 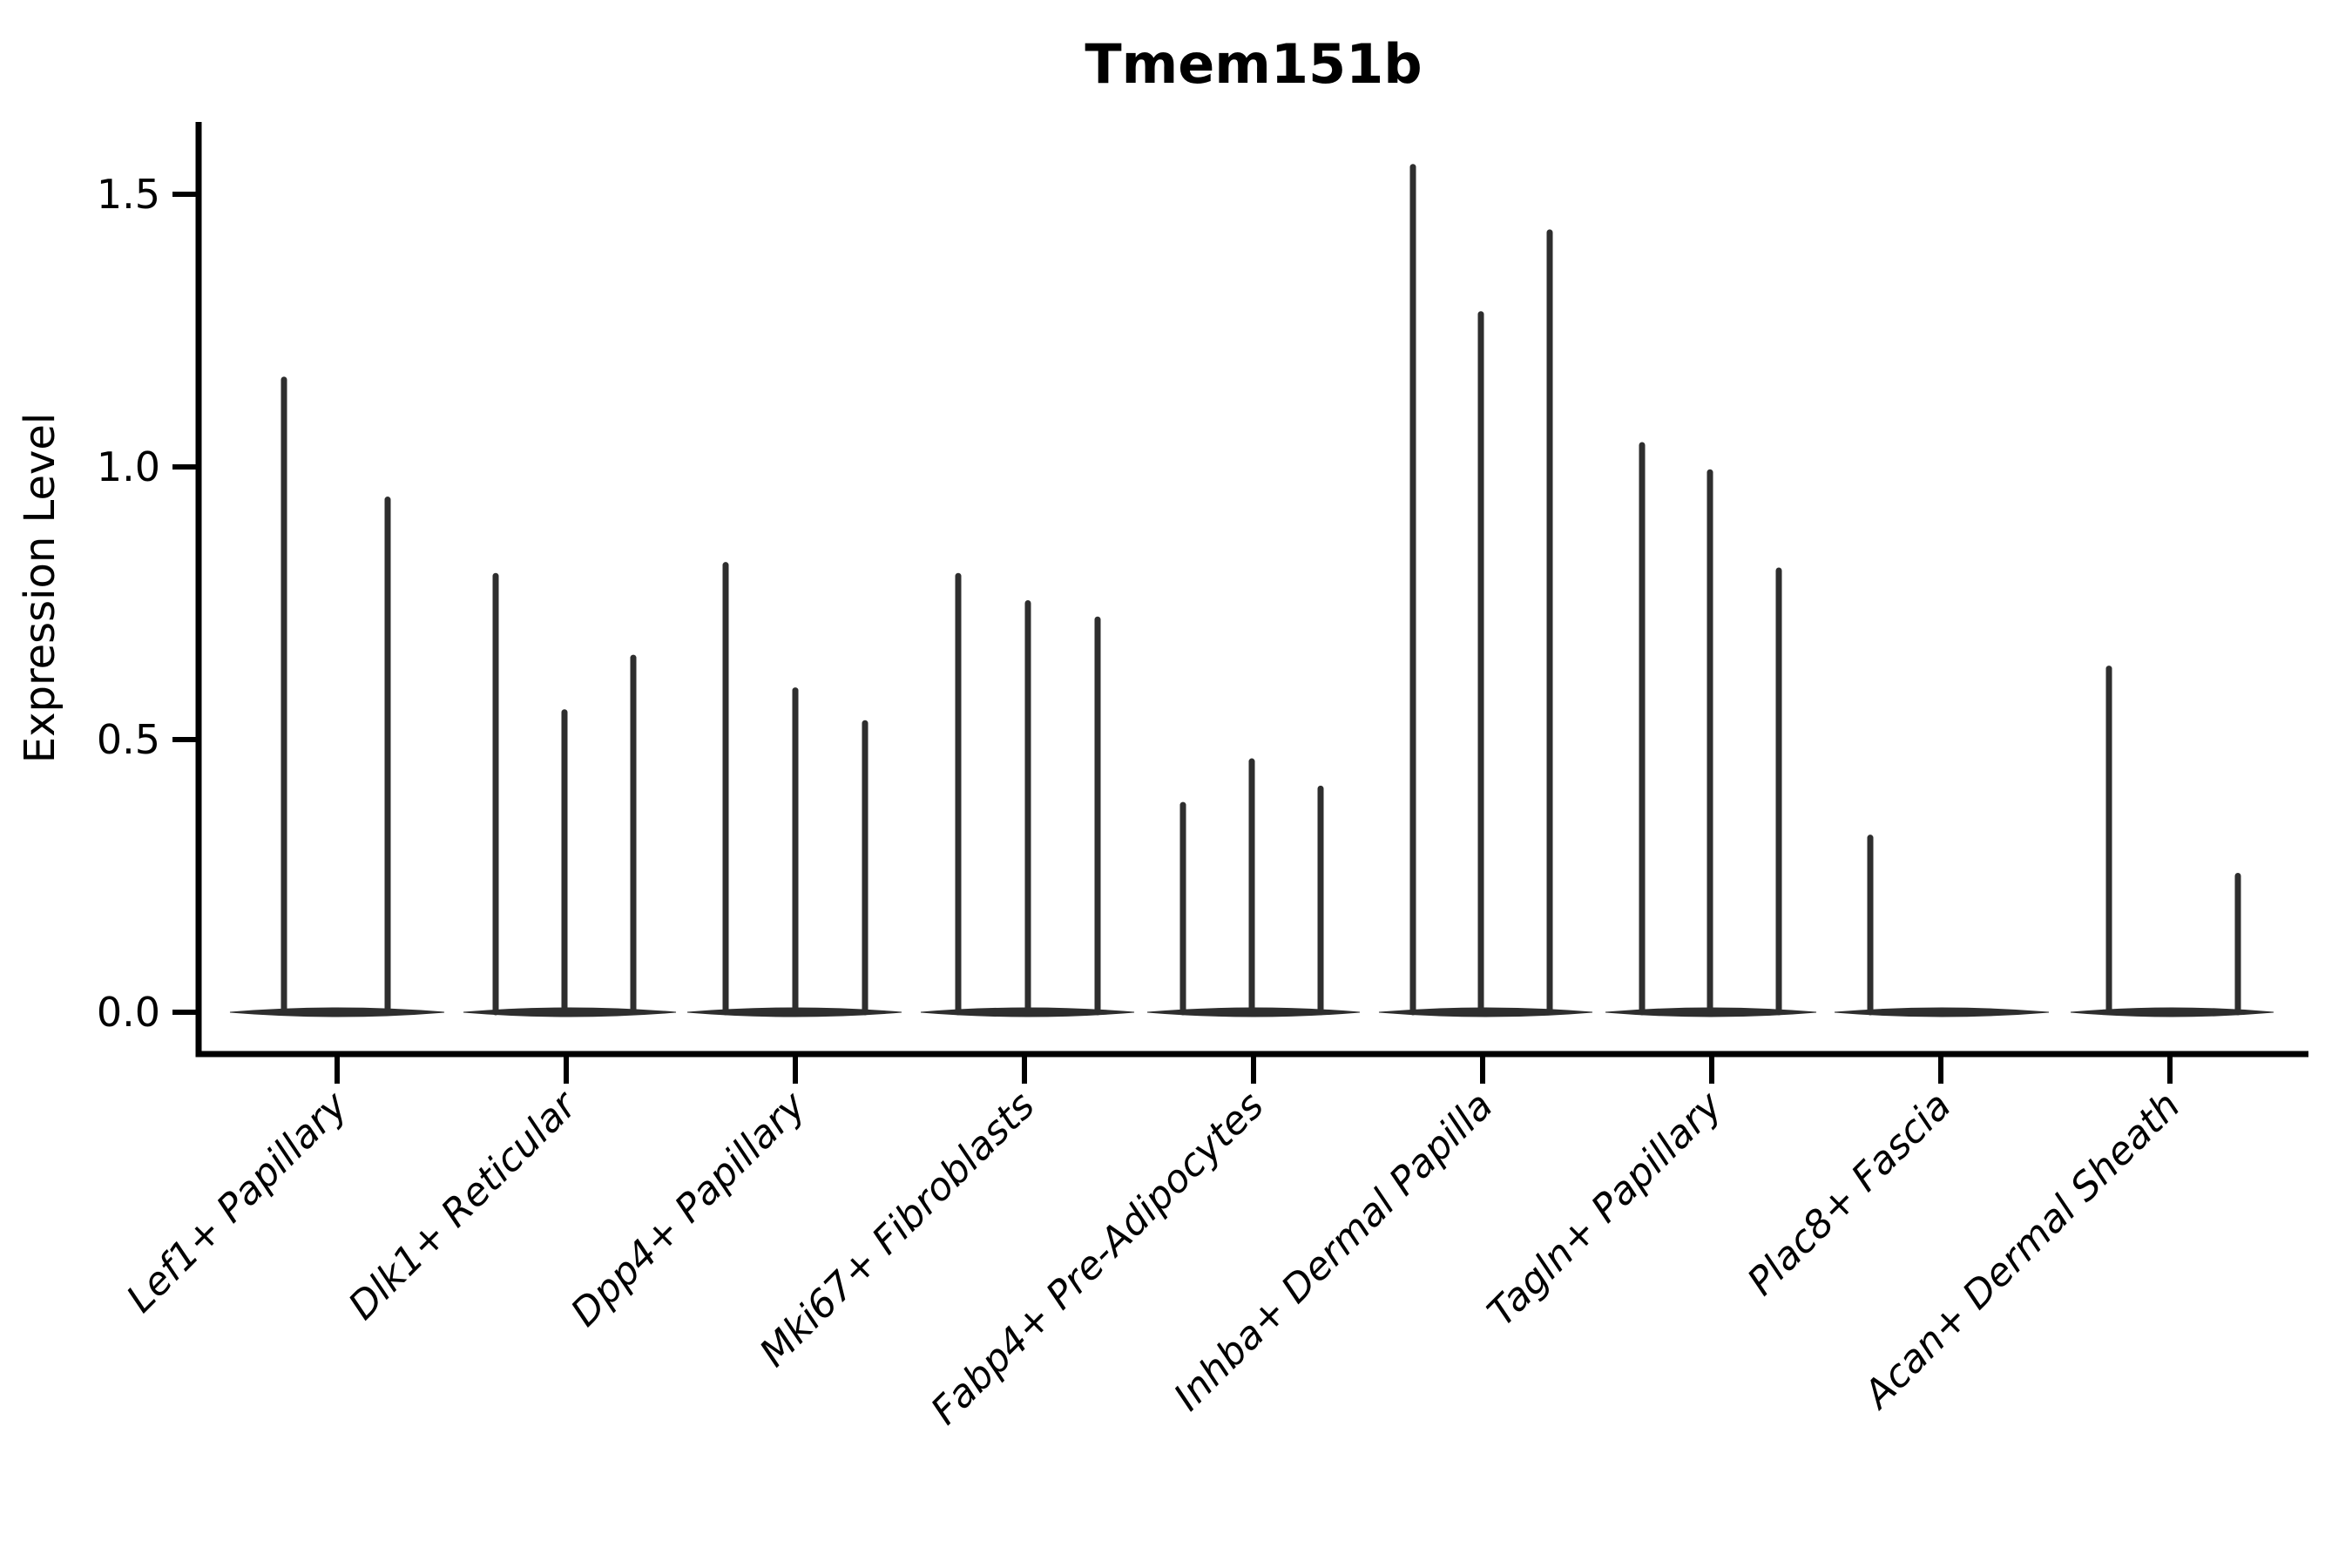 I want to click on y-tick-label: 0.5, so click(x=129, y=739).